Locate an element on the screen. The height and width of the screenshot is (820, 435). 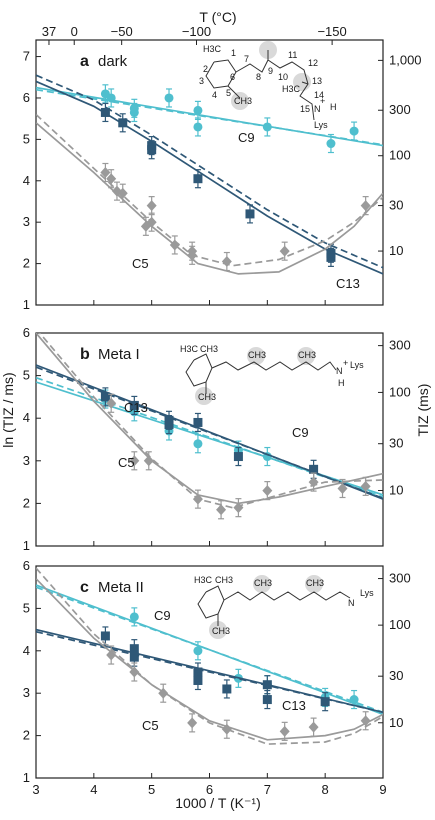
top-tick-label: −50 is located at coordinates (122, 31).